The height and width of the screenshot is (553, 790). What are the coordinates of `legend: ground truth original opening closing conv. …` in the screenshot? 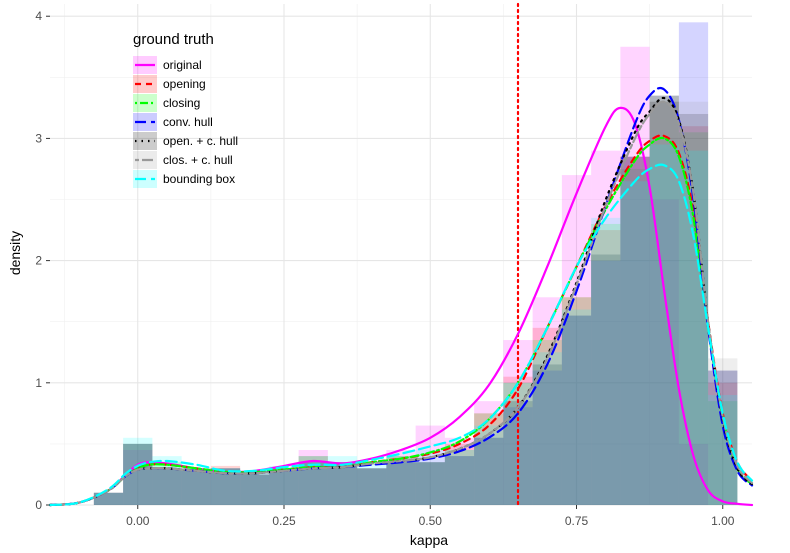 It's located at (185, 109).